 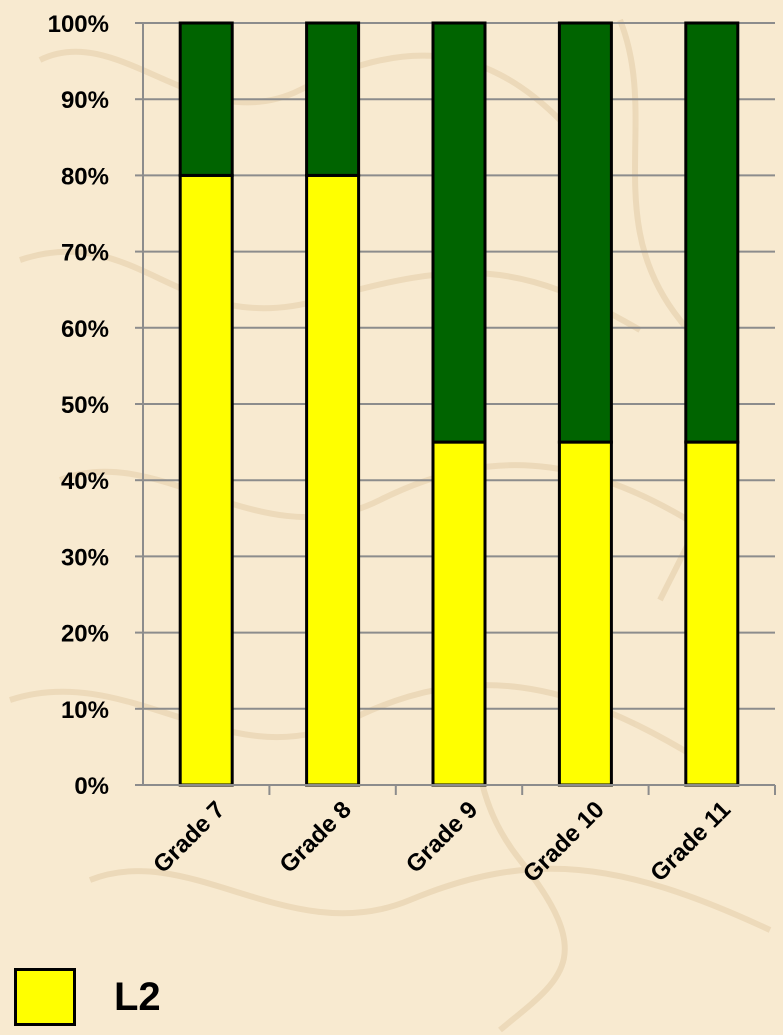 I want to click on y-tick-label: 90%, so click(x=85, y=100).